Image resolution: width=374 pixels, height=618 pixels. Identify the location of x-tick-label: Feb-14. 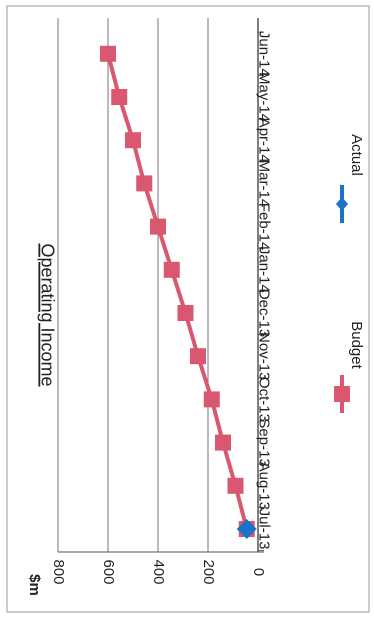
(264, 227).